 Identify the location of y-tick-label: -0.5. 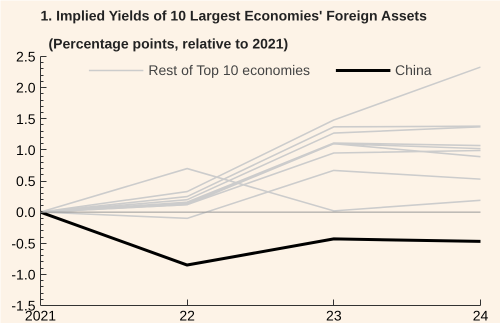
(23, 243).